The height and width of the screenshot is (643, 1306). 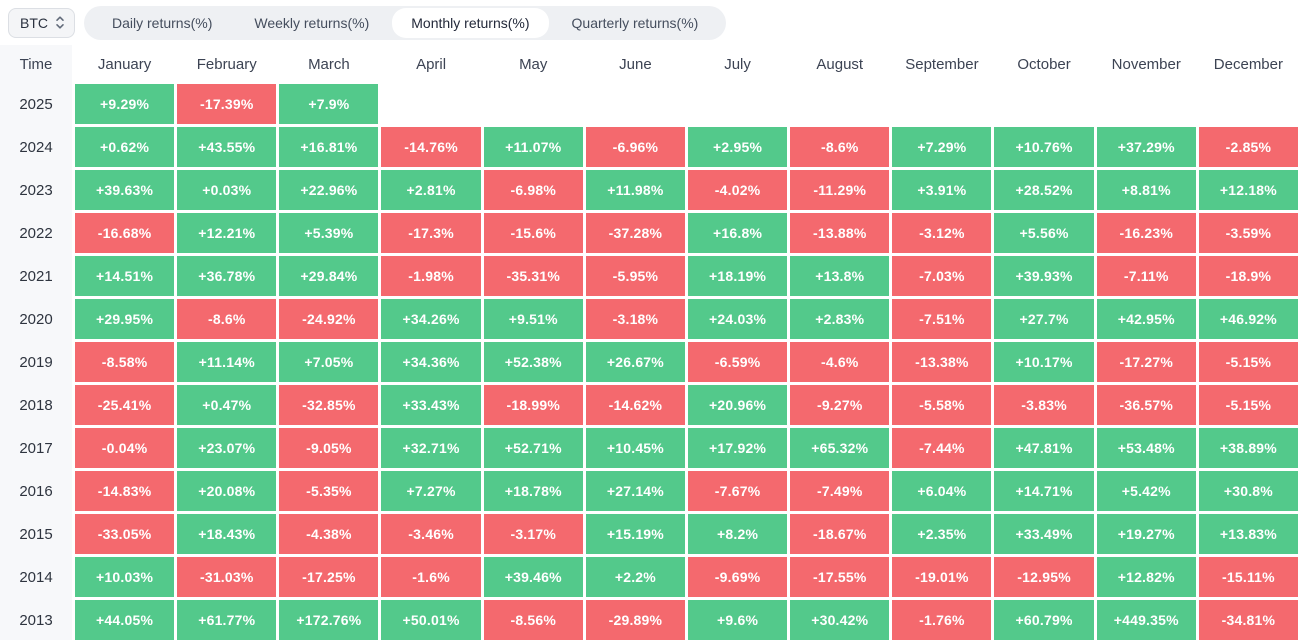 What do you see at coordinates (533, 534) in the screenshot?
I see `return-cell: -3.17%` at bounding box center [533, 534].